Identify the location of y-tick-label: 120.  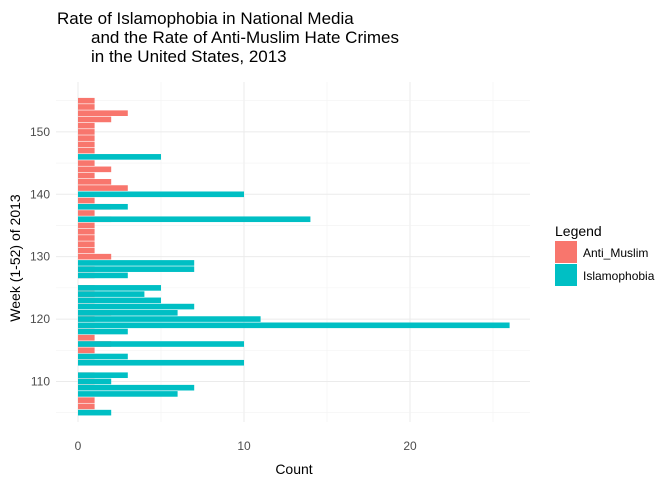
(40, 319).